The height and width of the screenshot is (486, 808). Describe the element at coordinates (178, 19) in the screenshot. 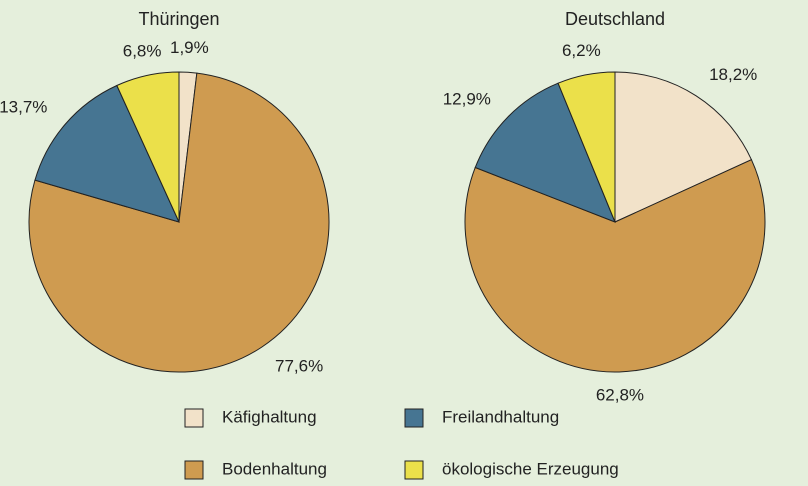

I see `chart-title: Thüringen` at that location.